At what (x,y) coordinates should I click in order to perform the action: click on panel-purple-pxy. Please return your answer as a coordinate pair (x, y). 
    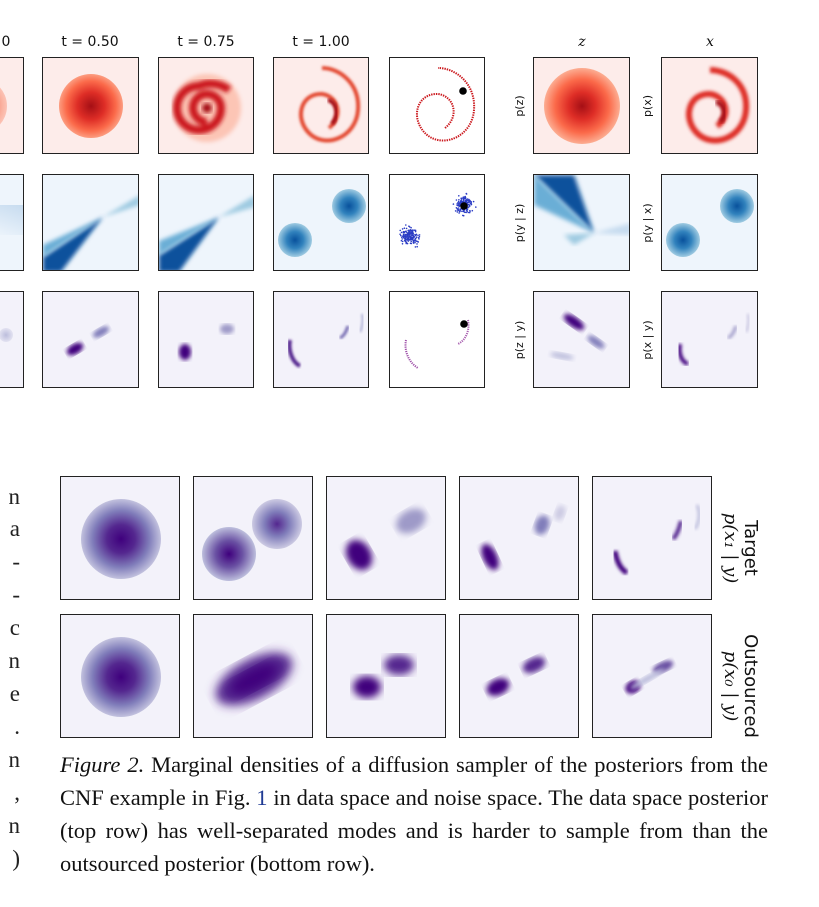
    Looking at the image, I should click on (709, 339).